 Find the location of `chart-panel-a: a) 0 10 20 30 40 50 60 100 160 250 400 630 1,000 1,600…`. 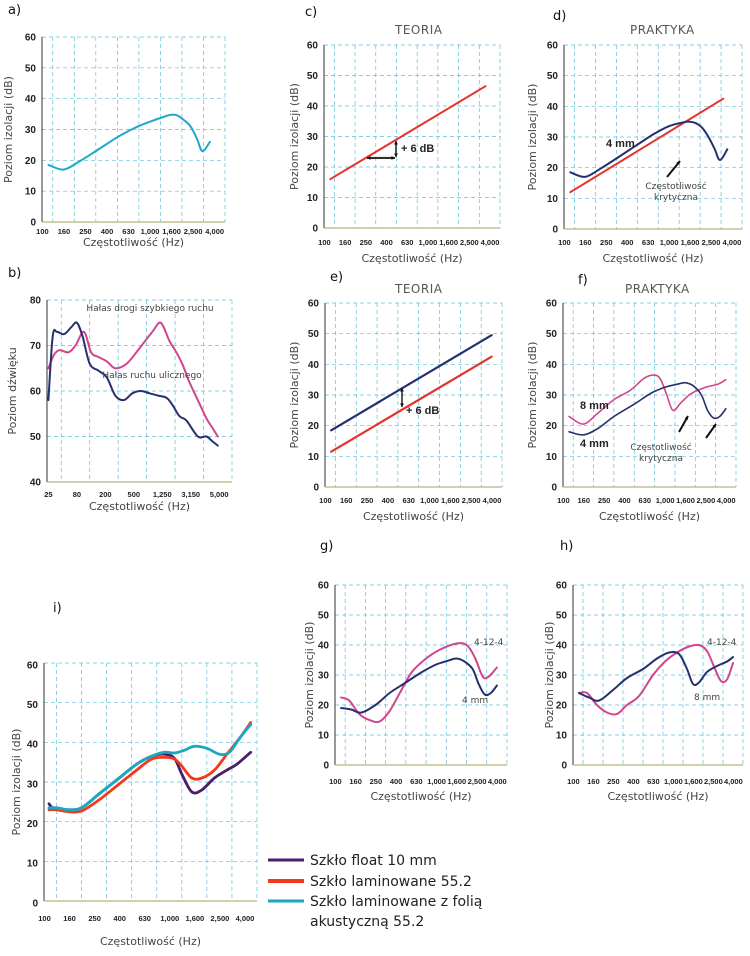

chart-panel-a: a) 0 10 20 30 40 50 60 100 160 250 400 630 1,000 1,600… is located at coordinates (114, 126).